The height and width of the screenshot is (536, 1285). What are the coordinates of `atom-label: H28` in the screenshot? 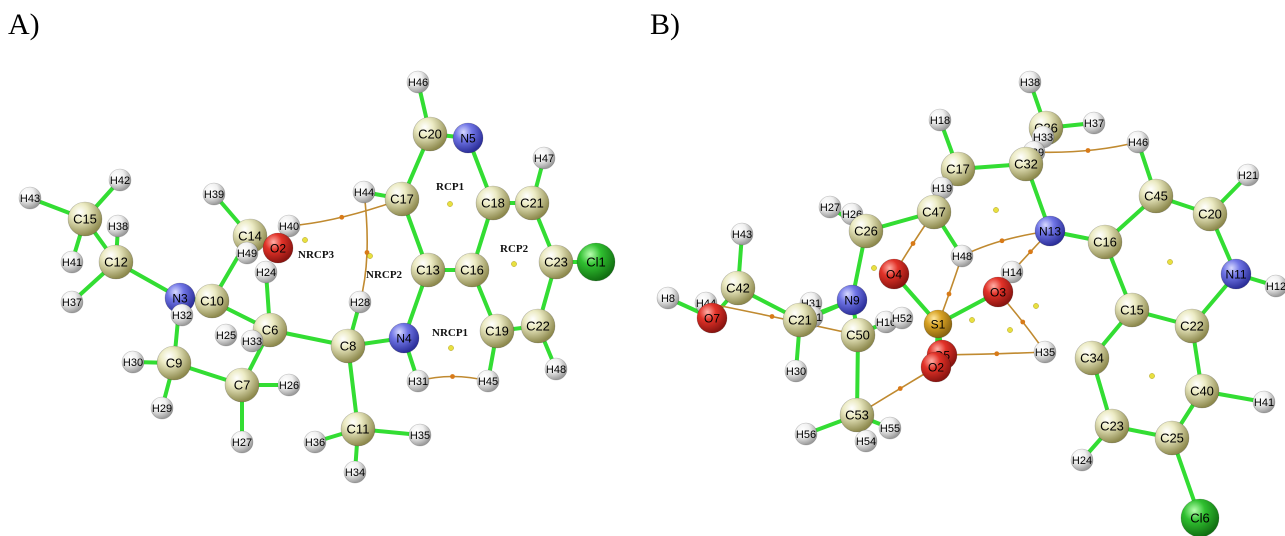 It's located at (360, 303).